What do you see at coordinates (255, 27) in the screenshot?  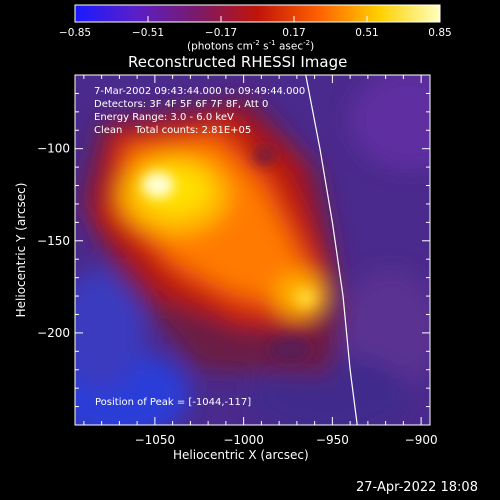 I see `colorbar-ticks: −0.85 −0.51 −0.17 0.17 0.51 0.85` at bounding box center [255, 27].